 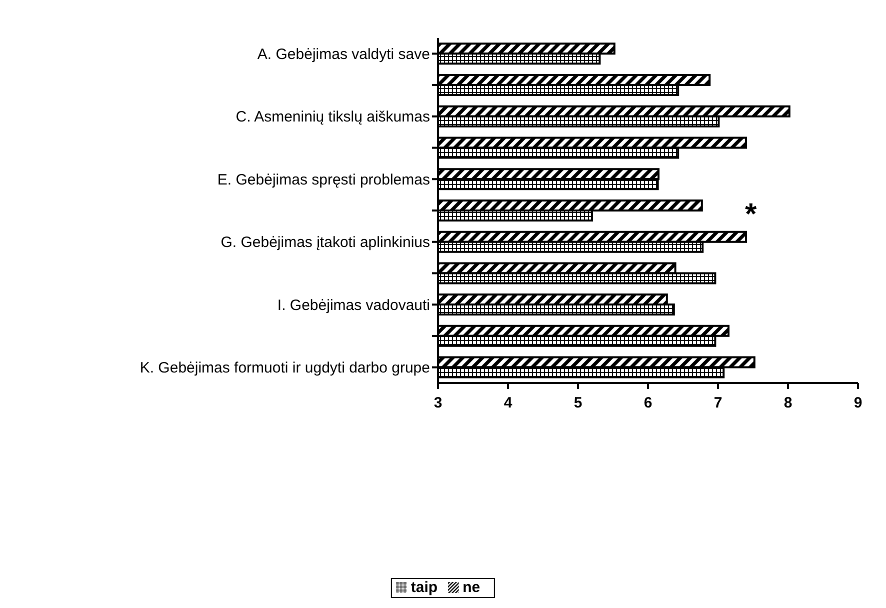 I want to click on legend-label: ne, so click(x=471, y=587).